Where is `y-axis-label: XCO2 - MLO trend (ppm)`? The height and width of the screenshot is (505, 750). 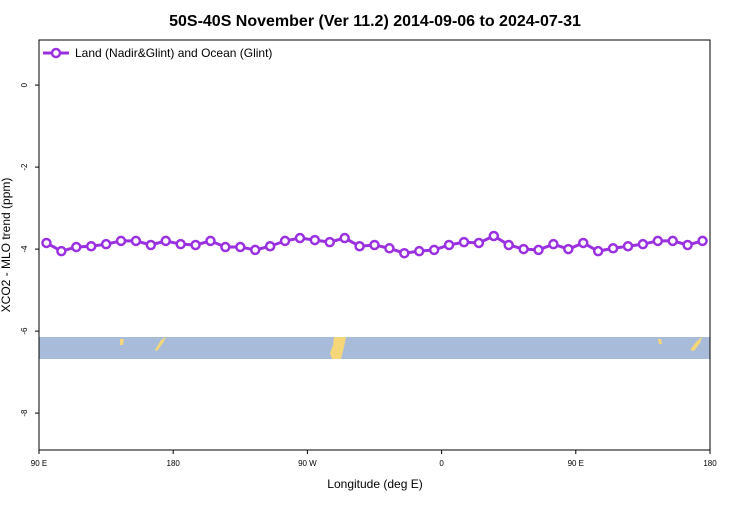 y-axis-label: XCO2 - MLO trend (ppm) is located at coordinates (6, 245).